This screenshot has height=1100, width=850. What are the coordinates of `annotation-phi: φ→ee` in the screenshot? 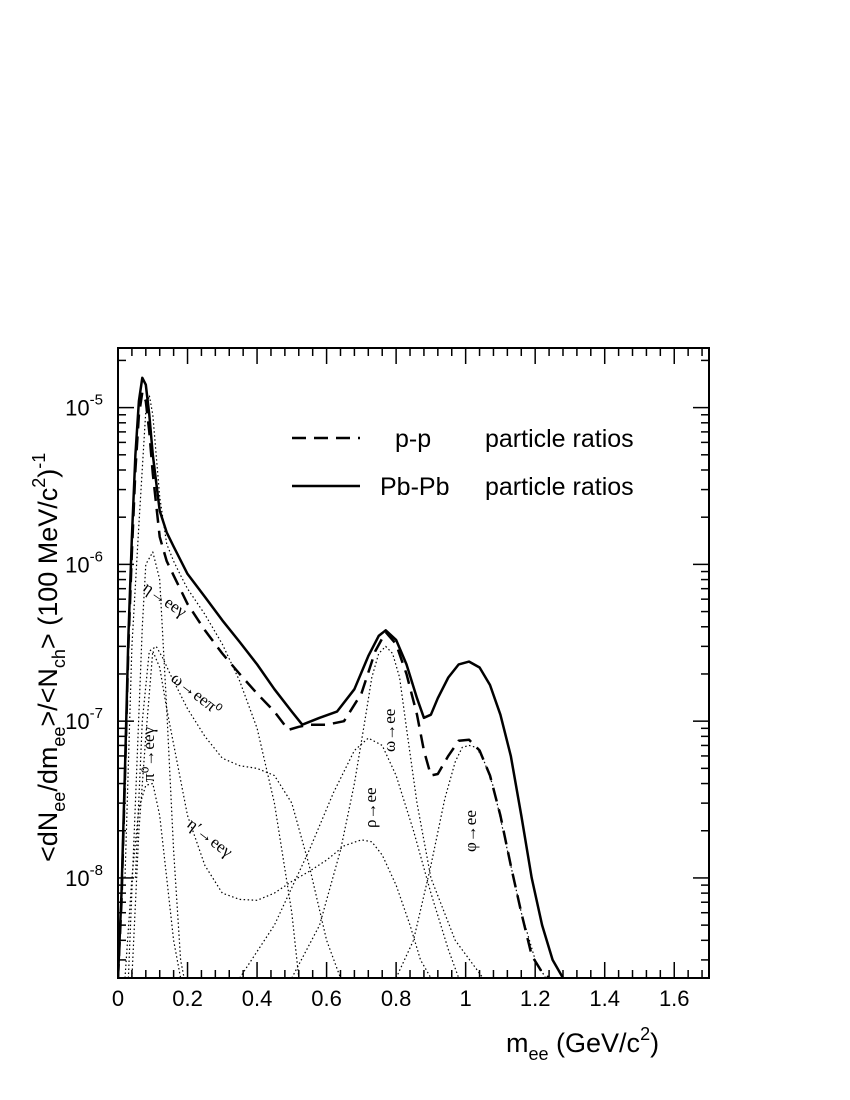 It's located at (470, 831).